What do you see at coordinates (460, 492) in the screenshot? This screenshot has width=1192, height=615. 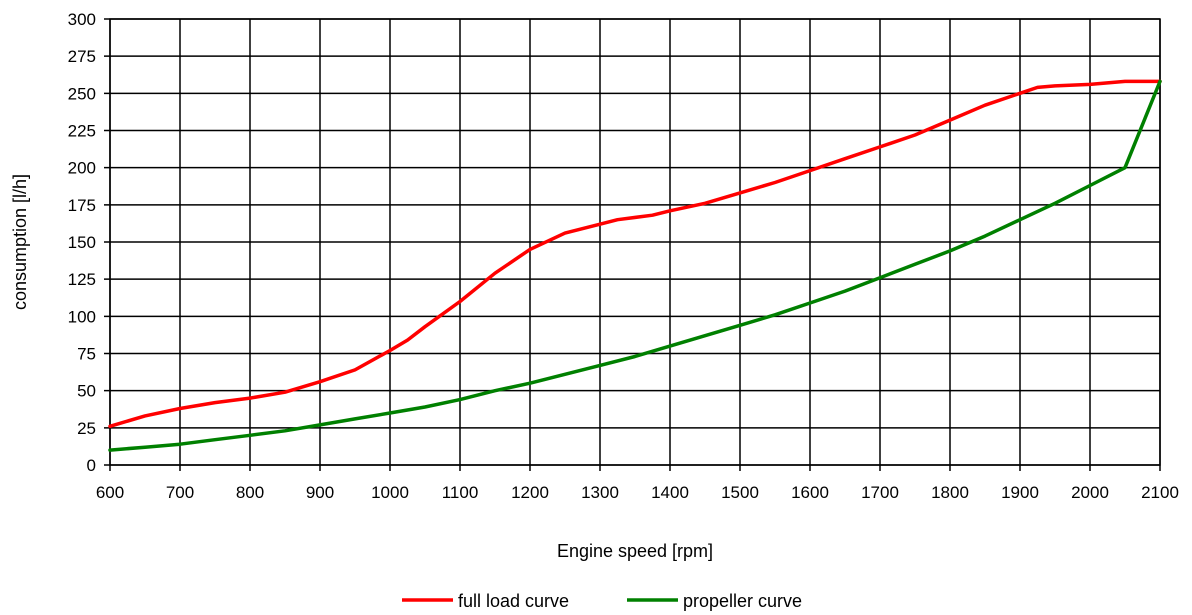 I see `x-tick-label: 1100` at bounding box center [460, 492].